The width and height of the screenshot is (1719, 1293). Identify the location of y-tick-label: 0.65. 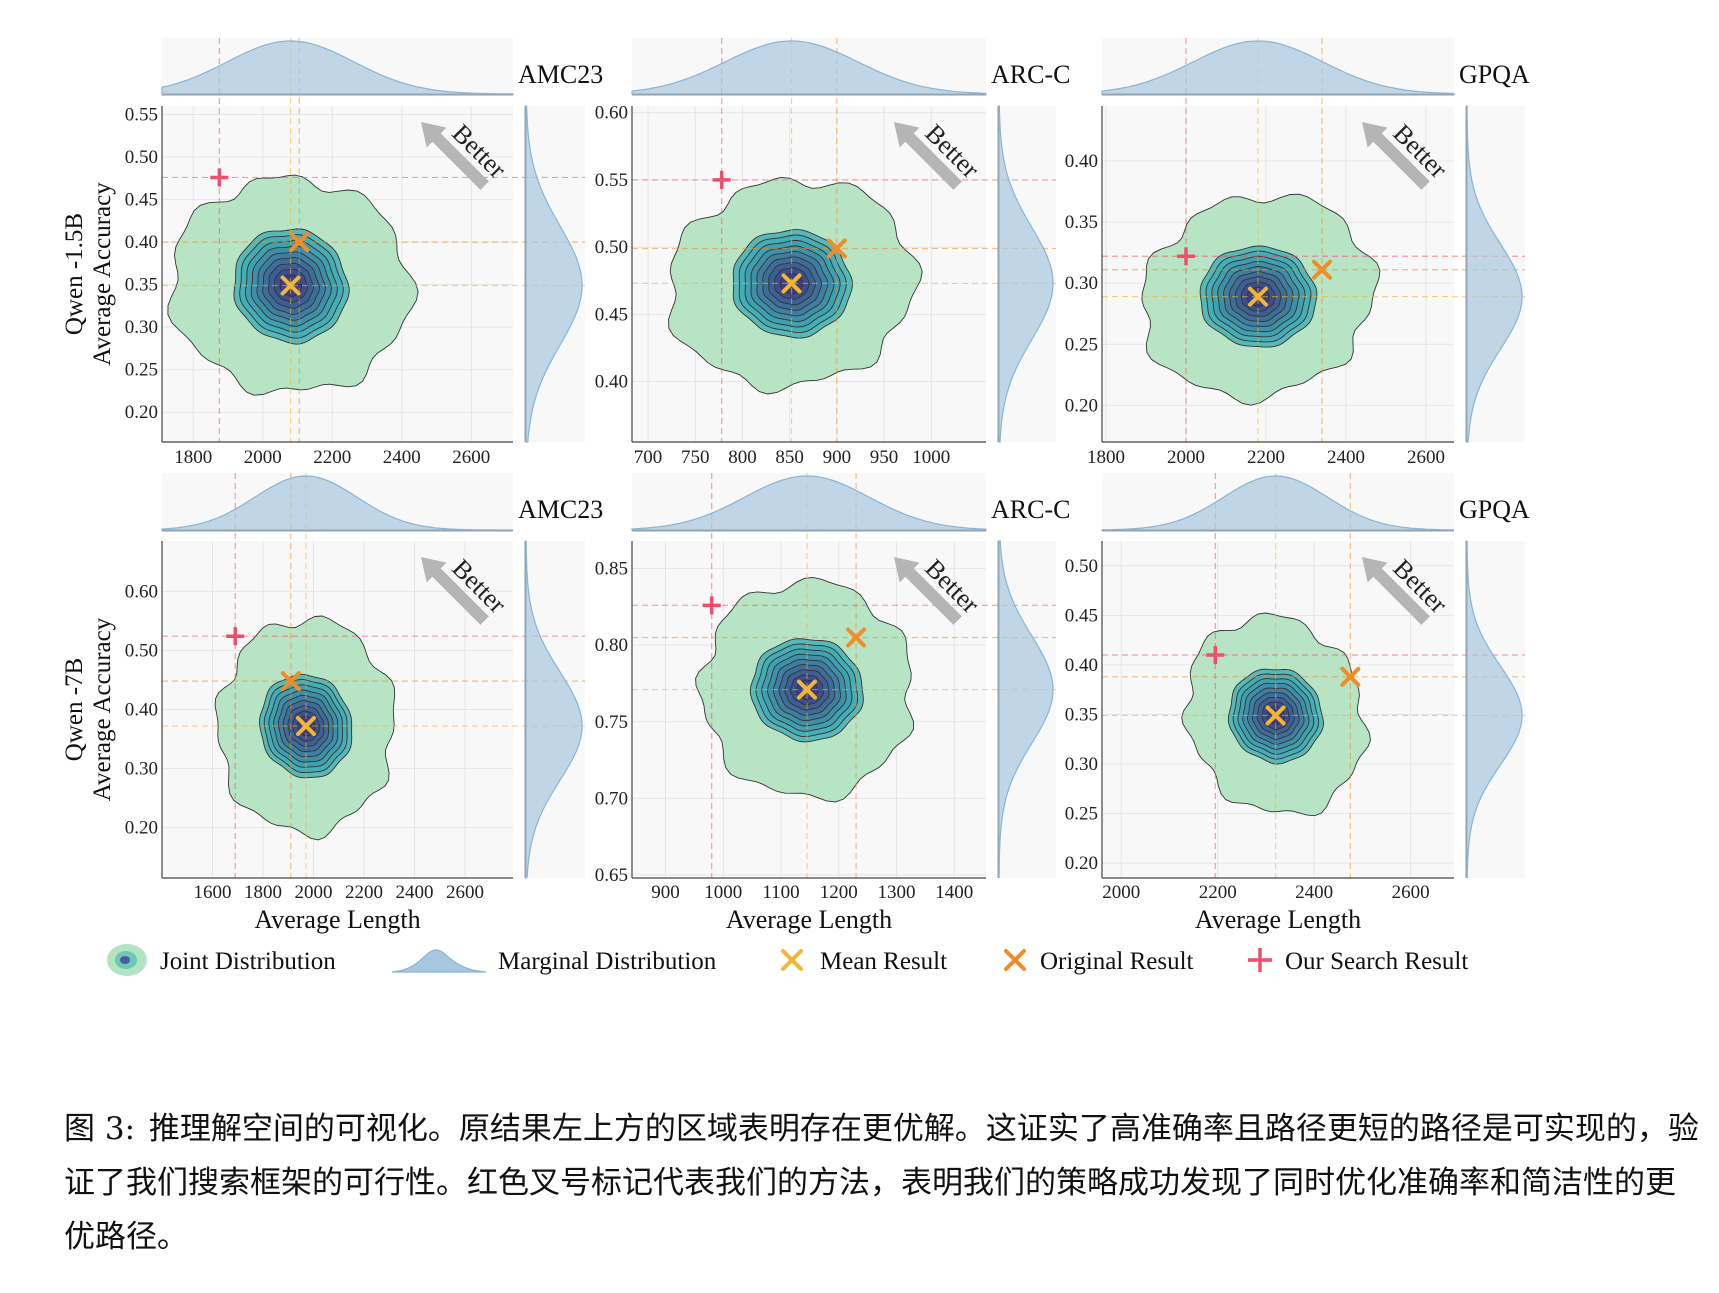
(611, 875).